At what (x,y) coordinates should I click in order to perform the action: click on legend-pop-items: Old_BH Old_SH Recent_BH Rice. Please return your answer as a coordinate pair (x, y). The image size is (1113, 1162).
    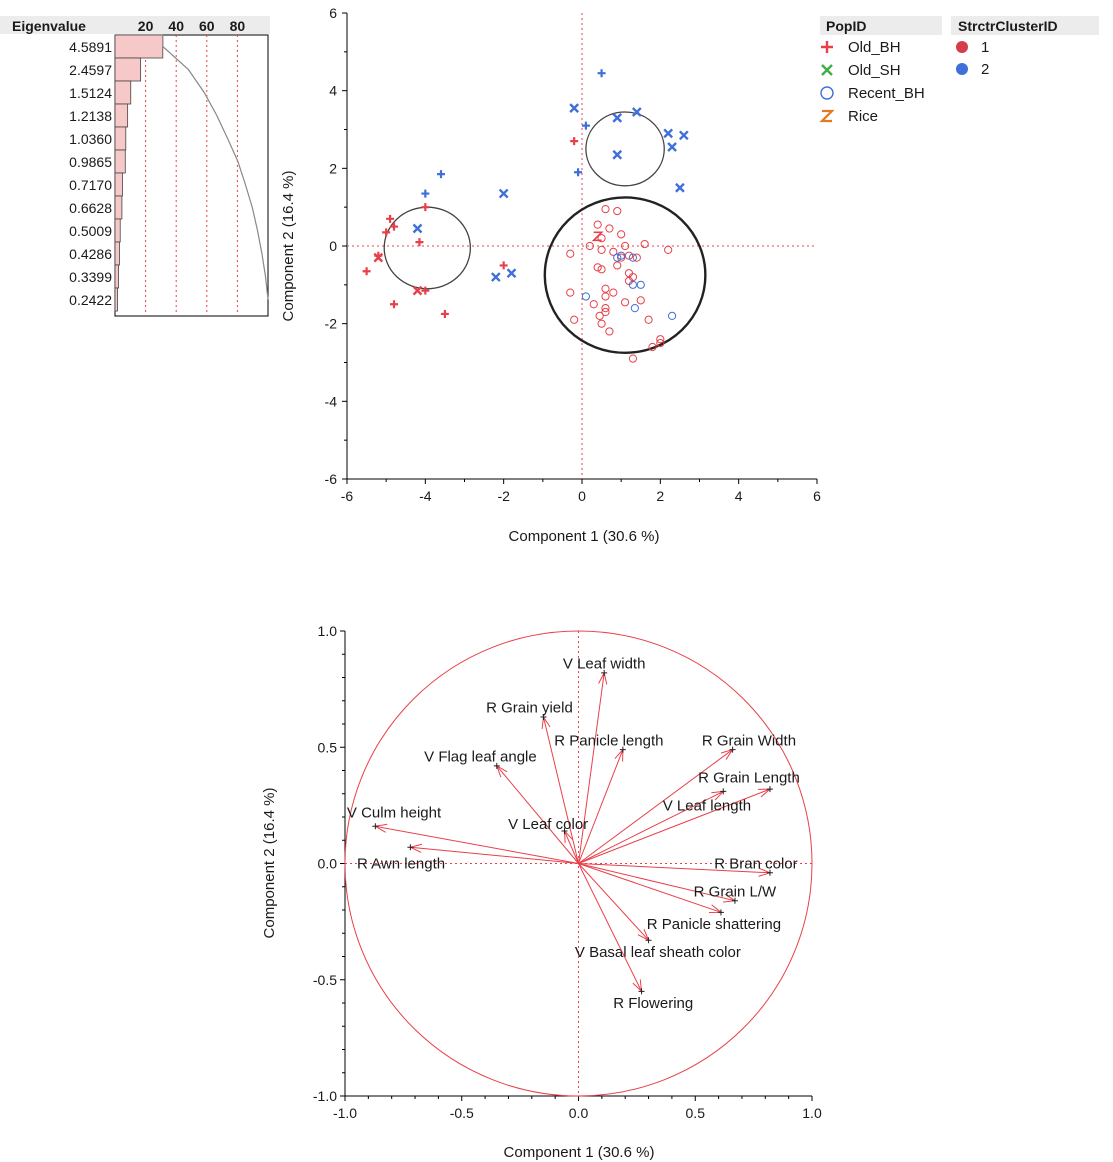
    Looking at the image, I should click on (872, 82).